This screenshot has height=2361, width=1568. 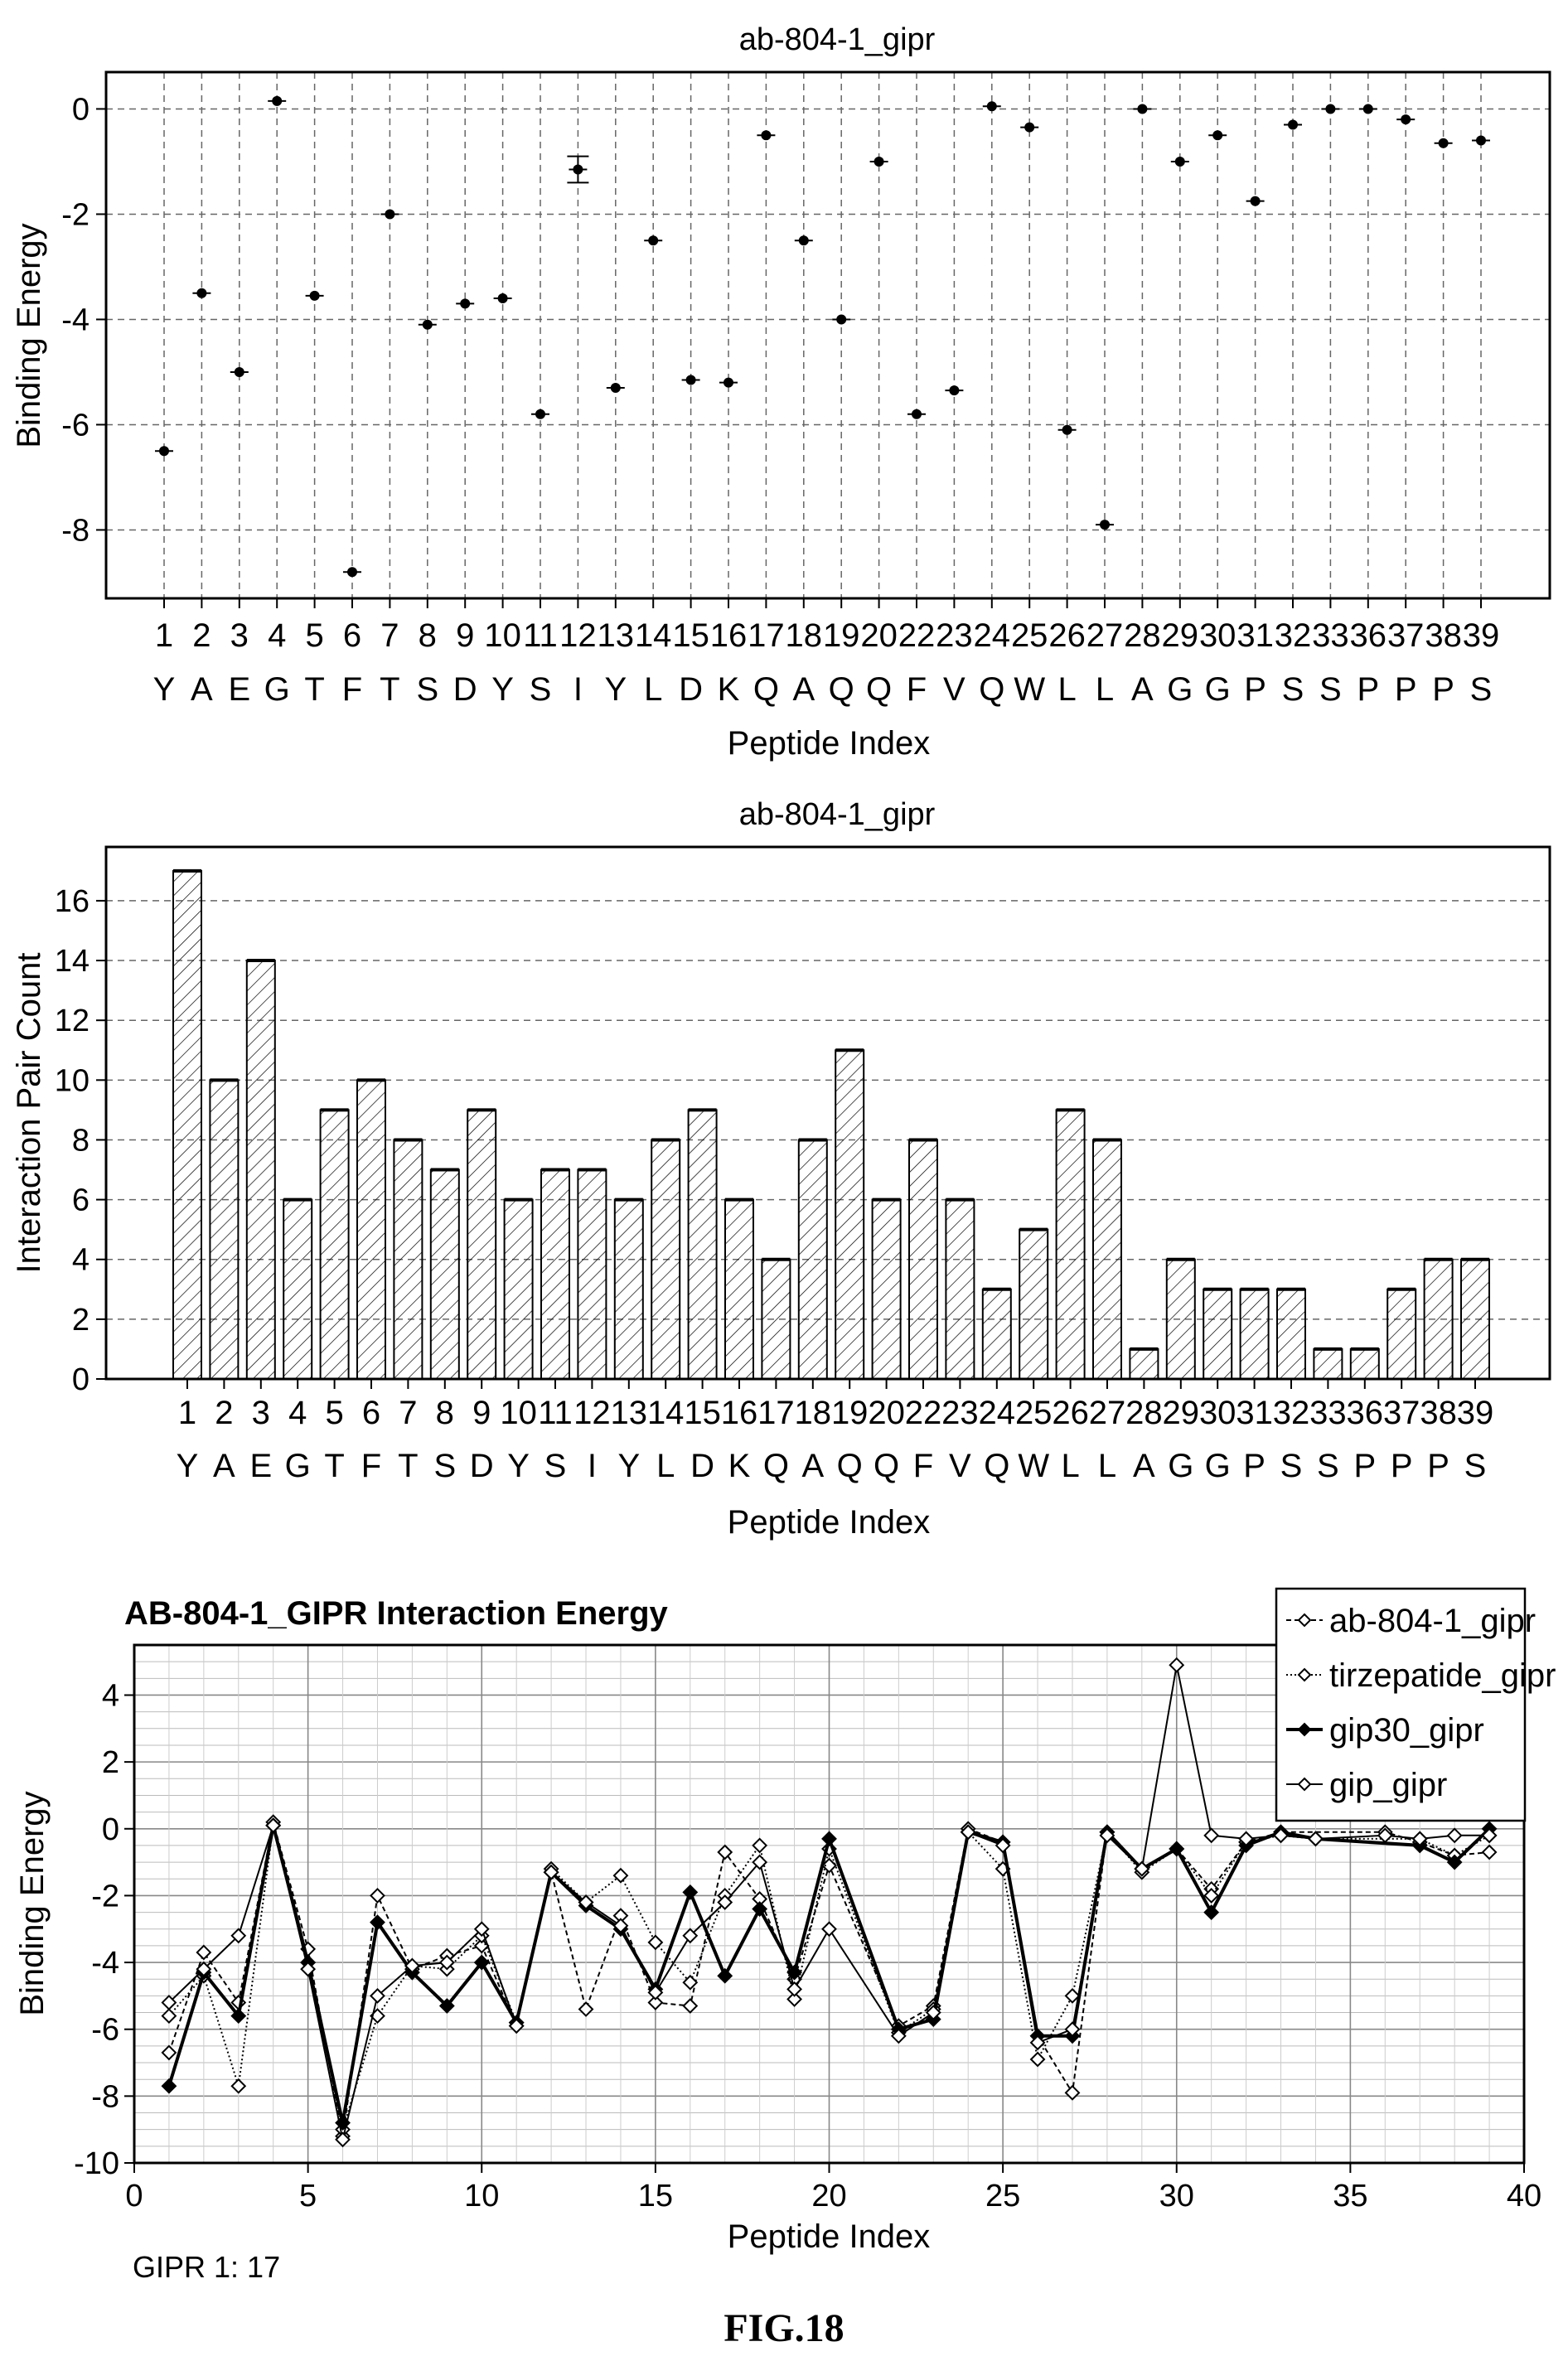 What do you see at coordinates (465, 689) in the screenshot?
I see `chart1-residue-label: D` at bounding box center [465, 689].